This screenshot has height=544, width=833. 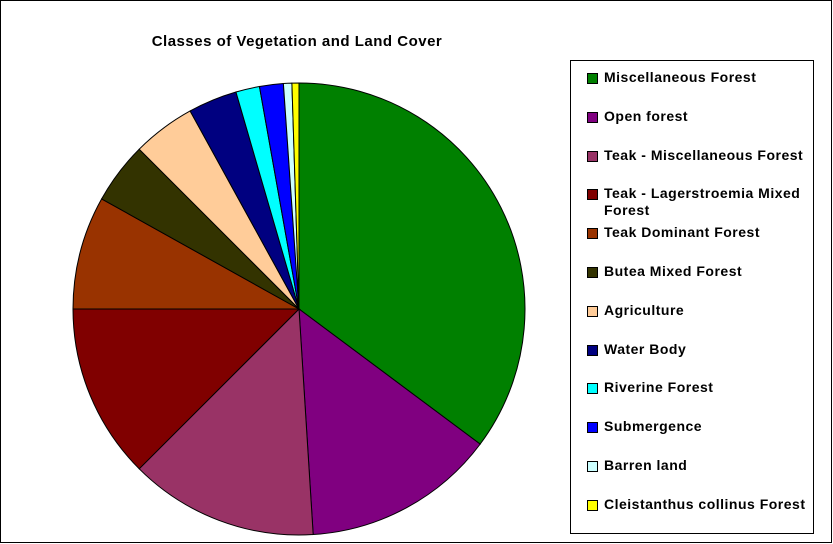 I want to click on legend-label: Butea Mixed Forest, so click(x=673, y=271).